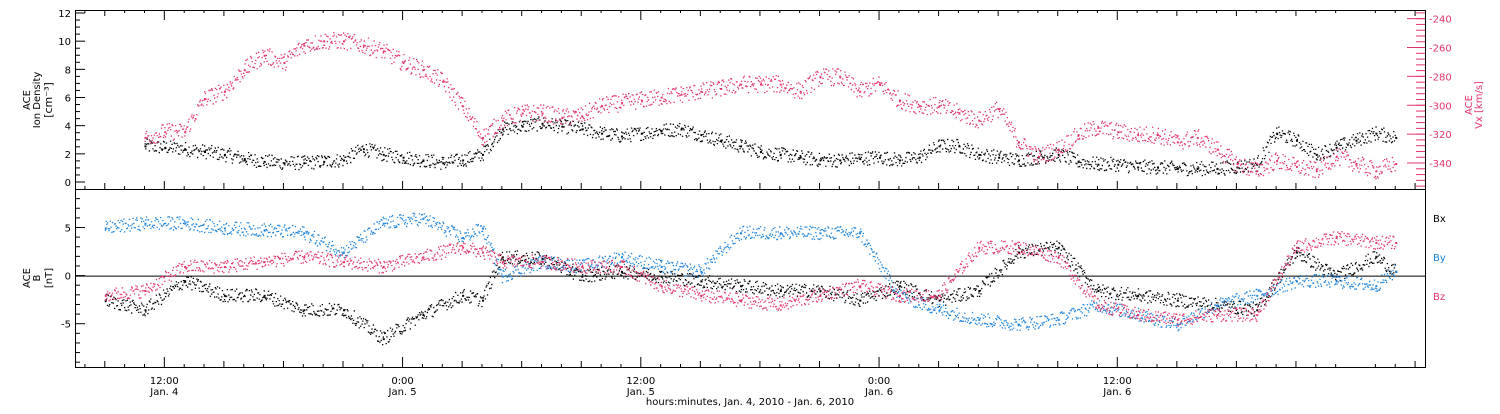 The image size is (1500, 414). Describe the element at coordinates (68, 70) in the screenshot. I see `top-ytick-label-4: 8` at that location.